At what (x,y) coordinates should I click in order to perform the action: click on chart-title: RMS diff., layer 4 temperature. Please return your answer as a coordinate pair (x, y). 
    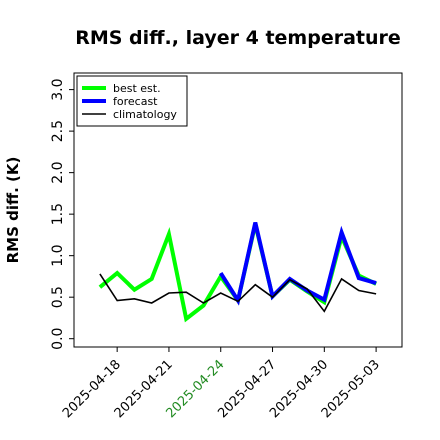
    Looking at the image, I should click on (238, 38).